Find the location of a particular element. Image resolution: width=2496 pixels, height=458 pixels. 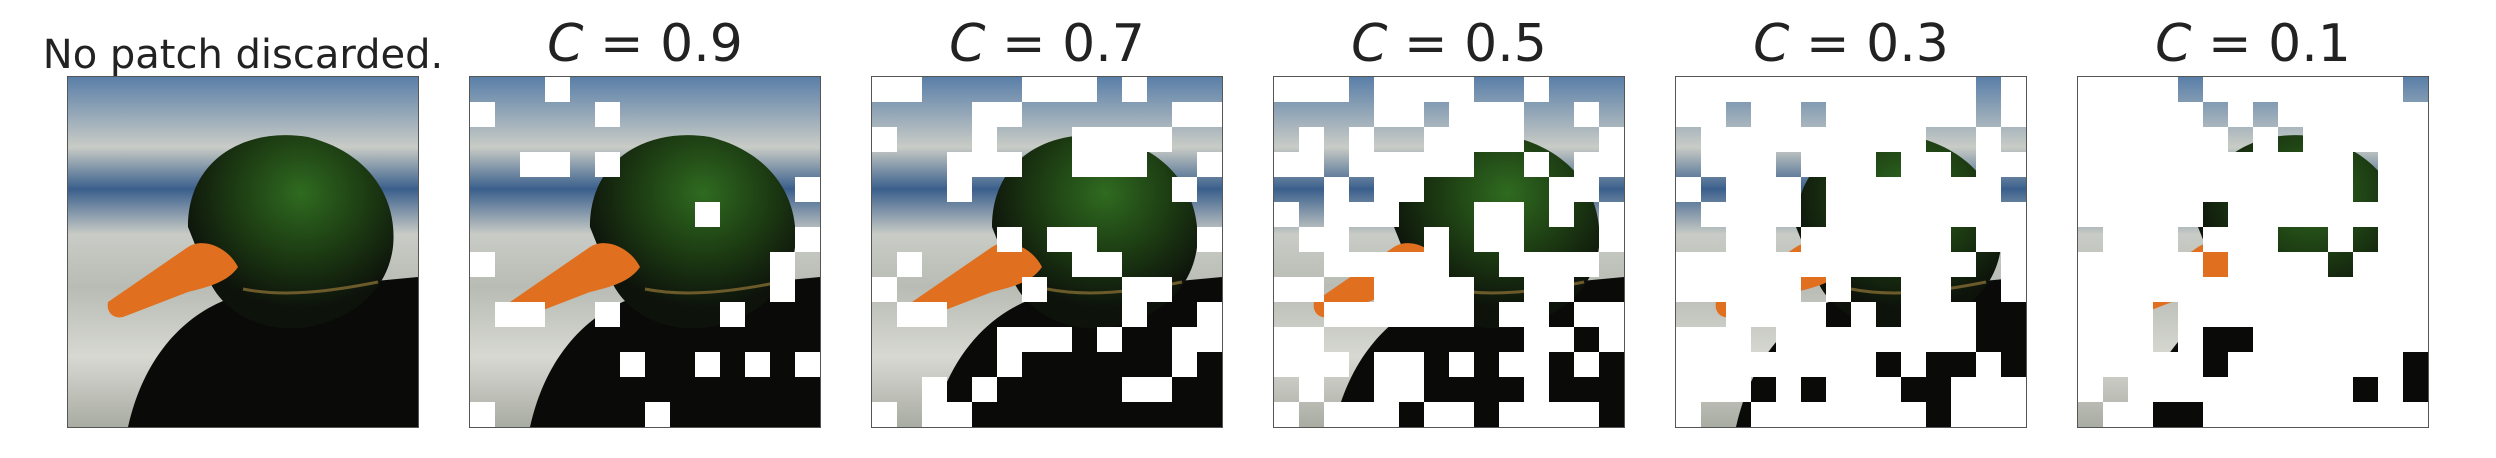

panel-title: C = 0.3 is located at coordinates (1851, 44).